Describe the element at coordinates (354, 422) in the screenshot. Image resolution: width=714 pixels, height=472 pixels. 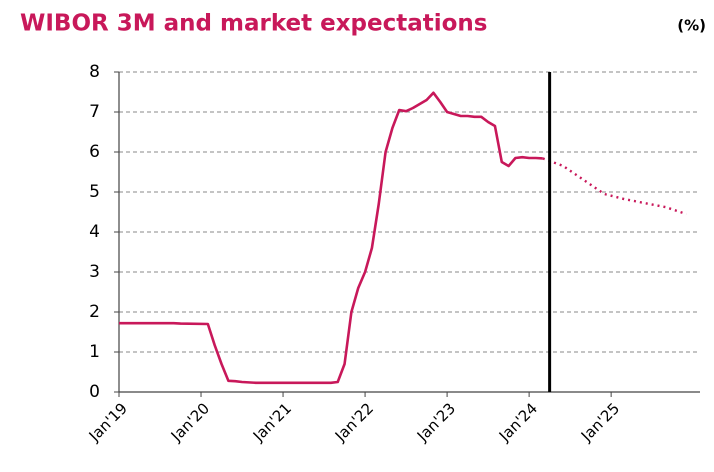
I see `x-tick-label: Jan'22` at that location.